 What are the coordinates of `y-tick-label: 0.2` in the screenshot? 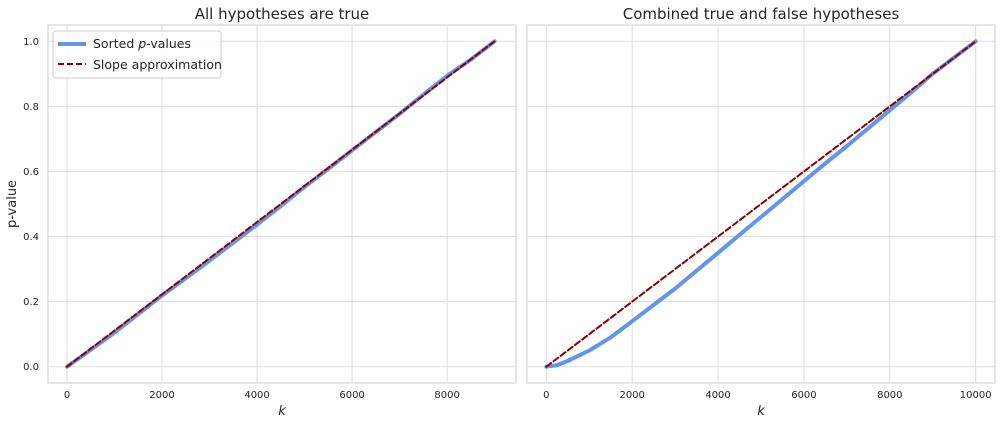 It's located at (31, 302).